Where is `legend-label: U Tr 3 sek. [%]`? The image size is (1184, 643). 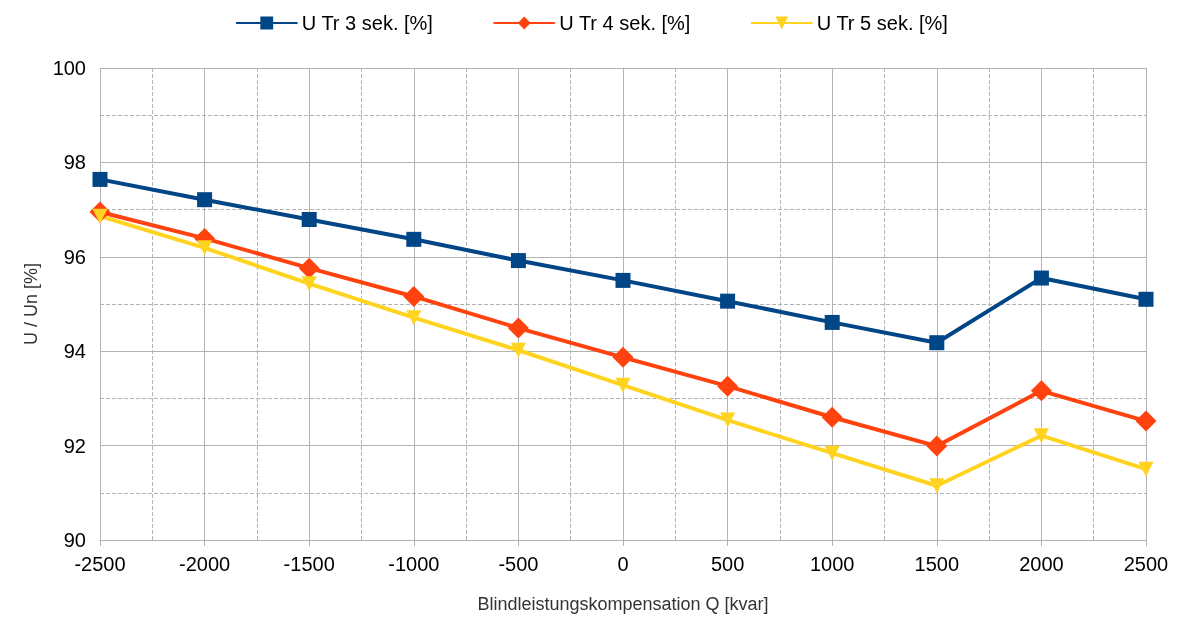
legend-label: U Tr 3 sek. [%] is located at coordinates (367, 23).